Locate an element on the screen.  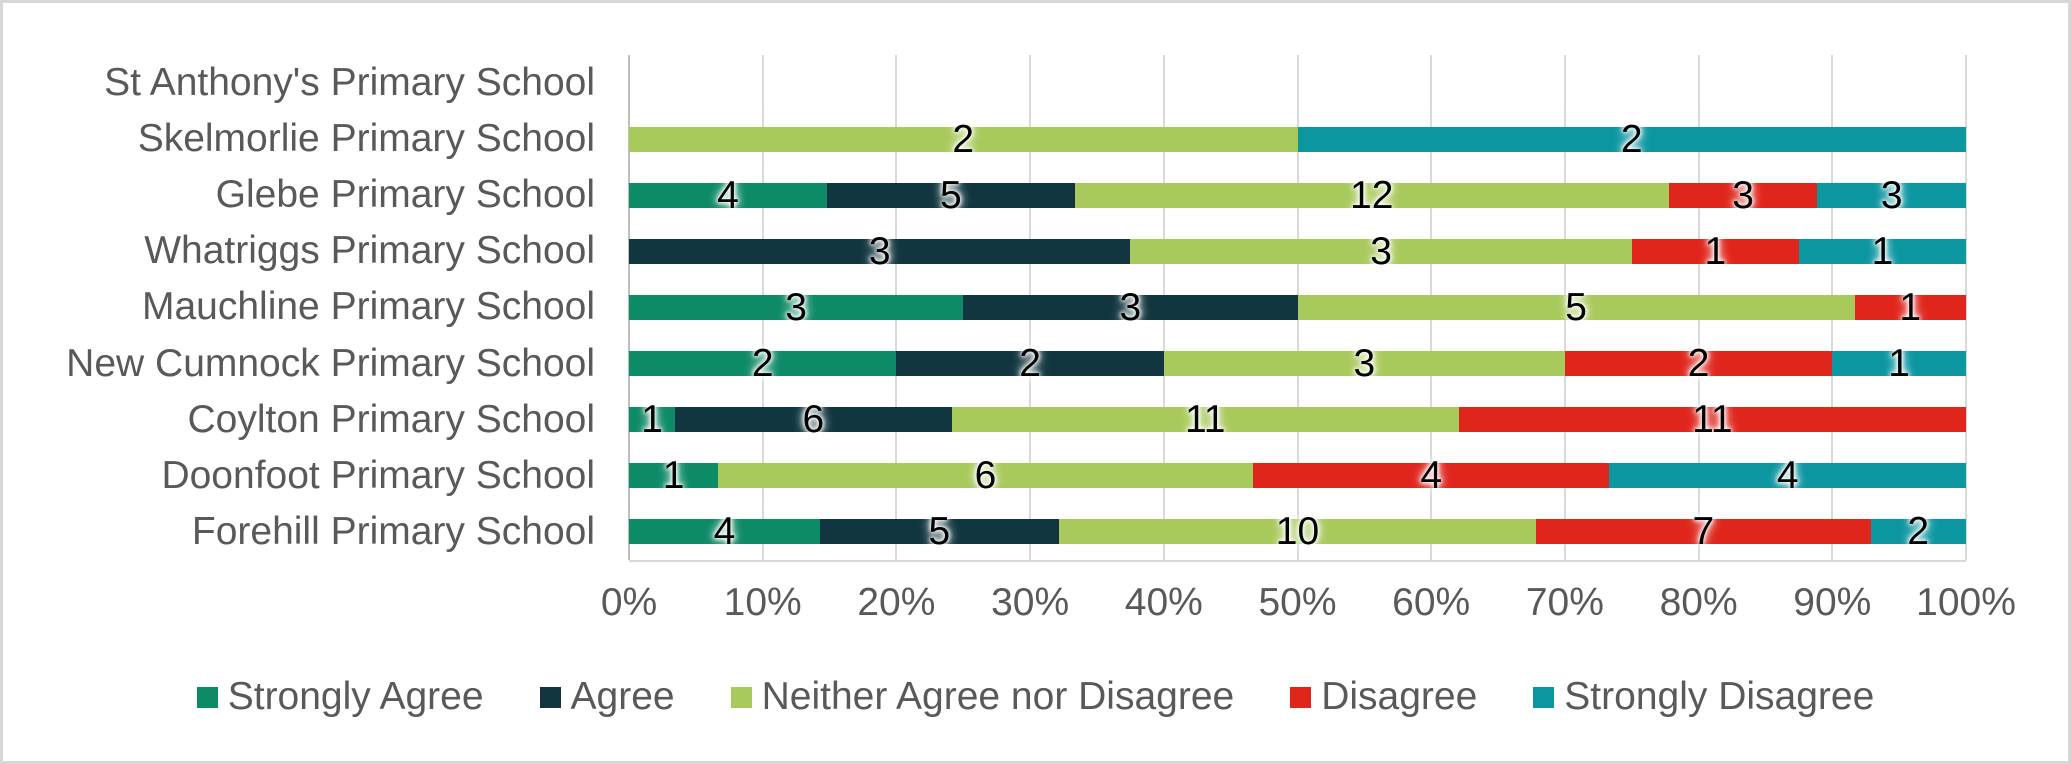
bar-segment-neither-agree-nor-disagree: 10 is located at coordinates (1297, 531).